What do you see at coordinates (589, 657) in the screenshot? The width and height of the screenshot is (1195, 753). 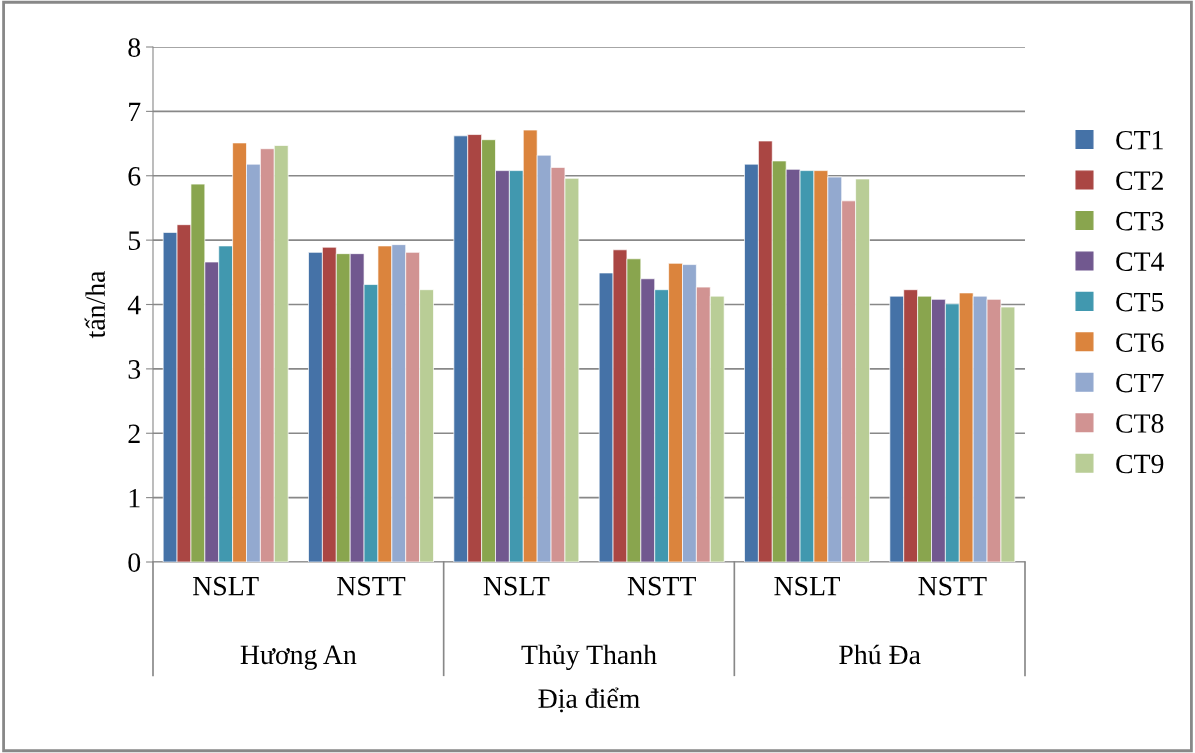 I see `text: Thủy Thanh` at bounding box center [589, 657].